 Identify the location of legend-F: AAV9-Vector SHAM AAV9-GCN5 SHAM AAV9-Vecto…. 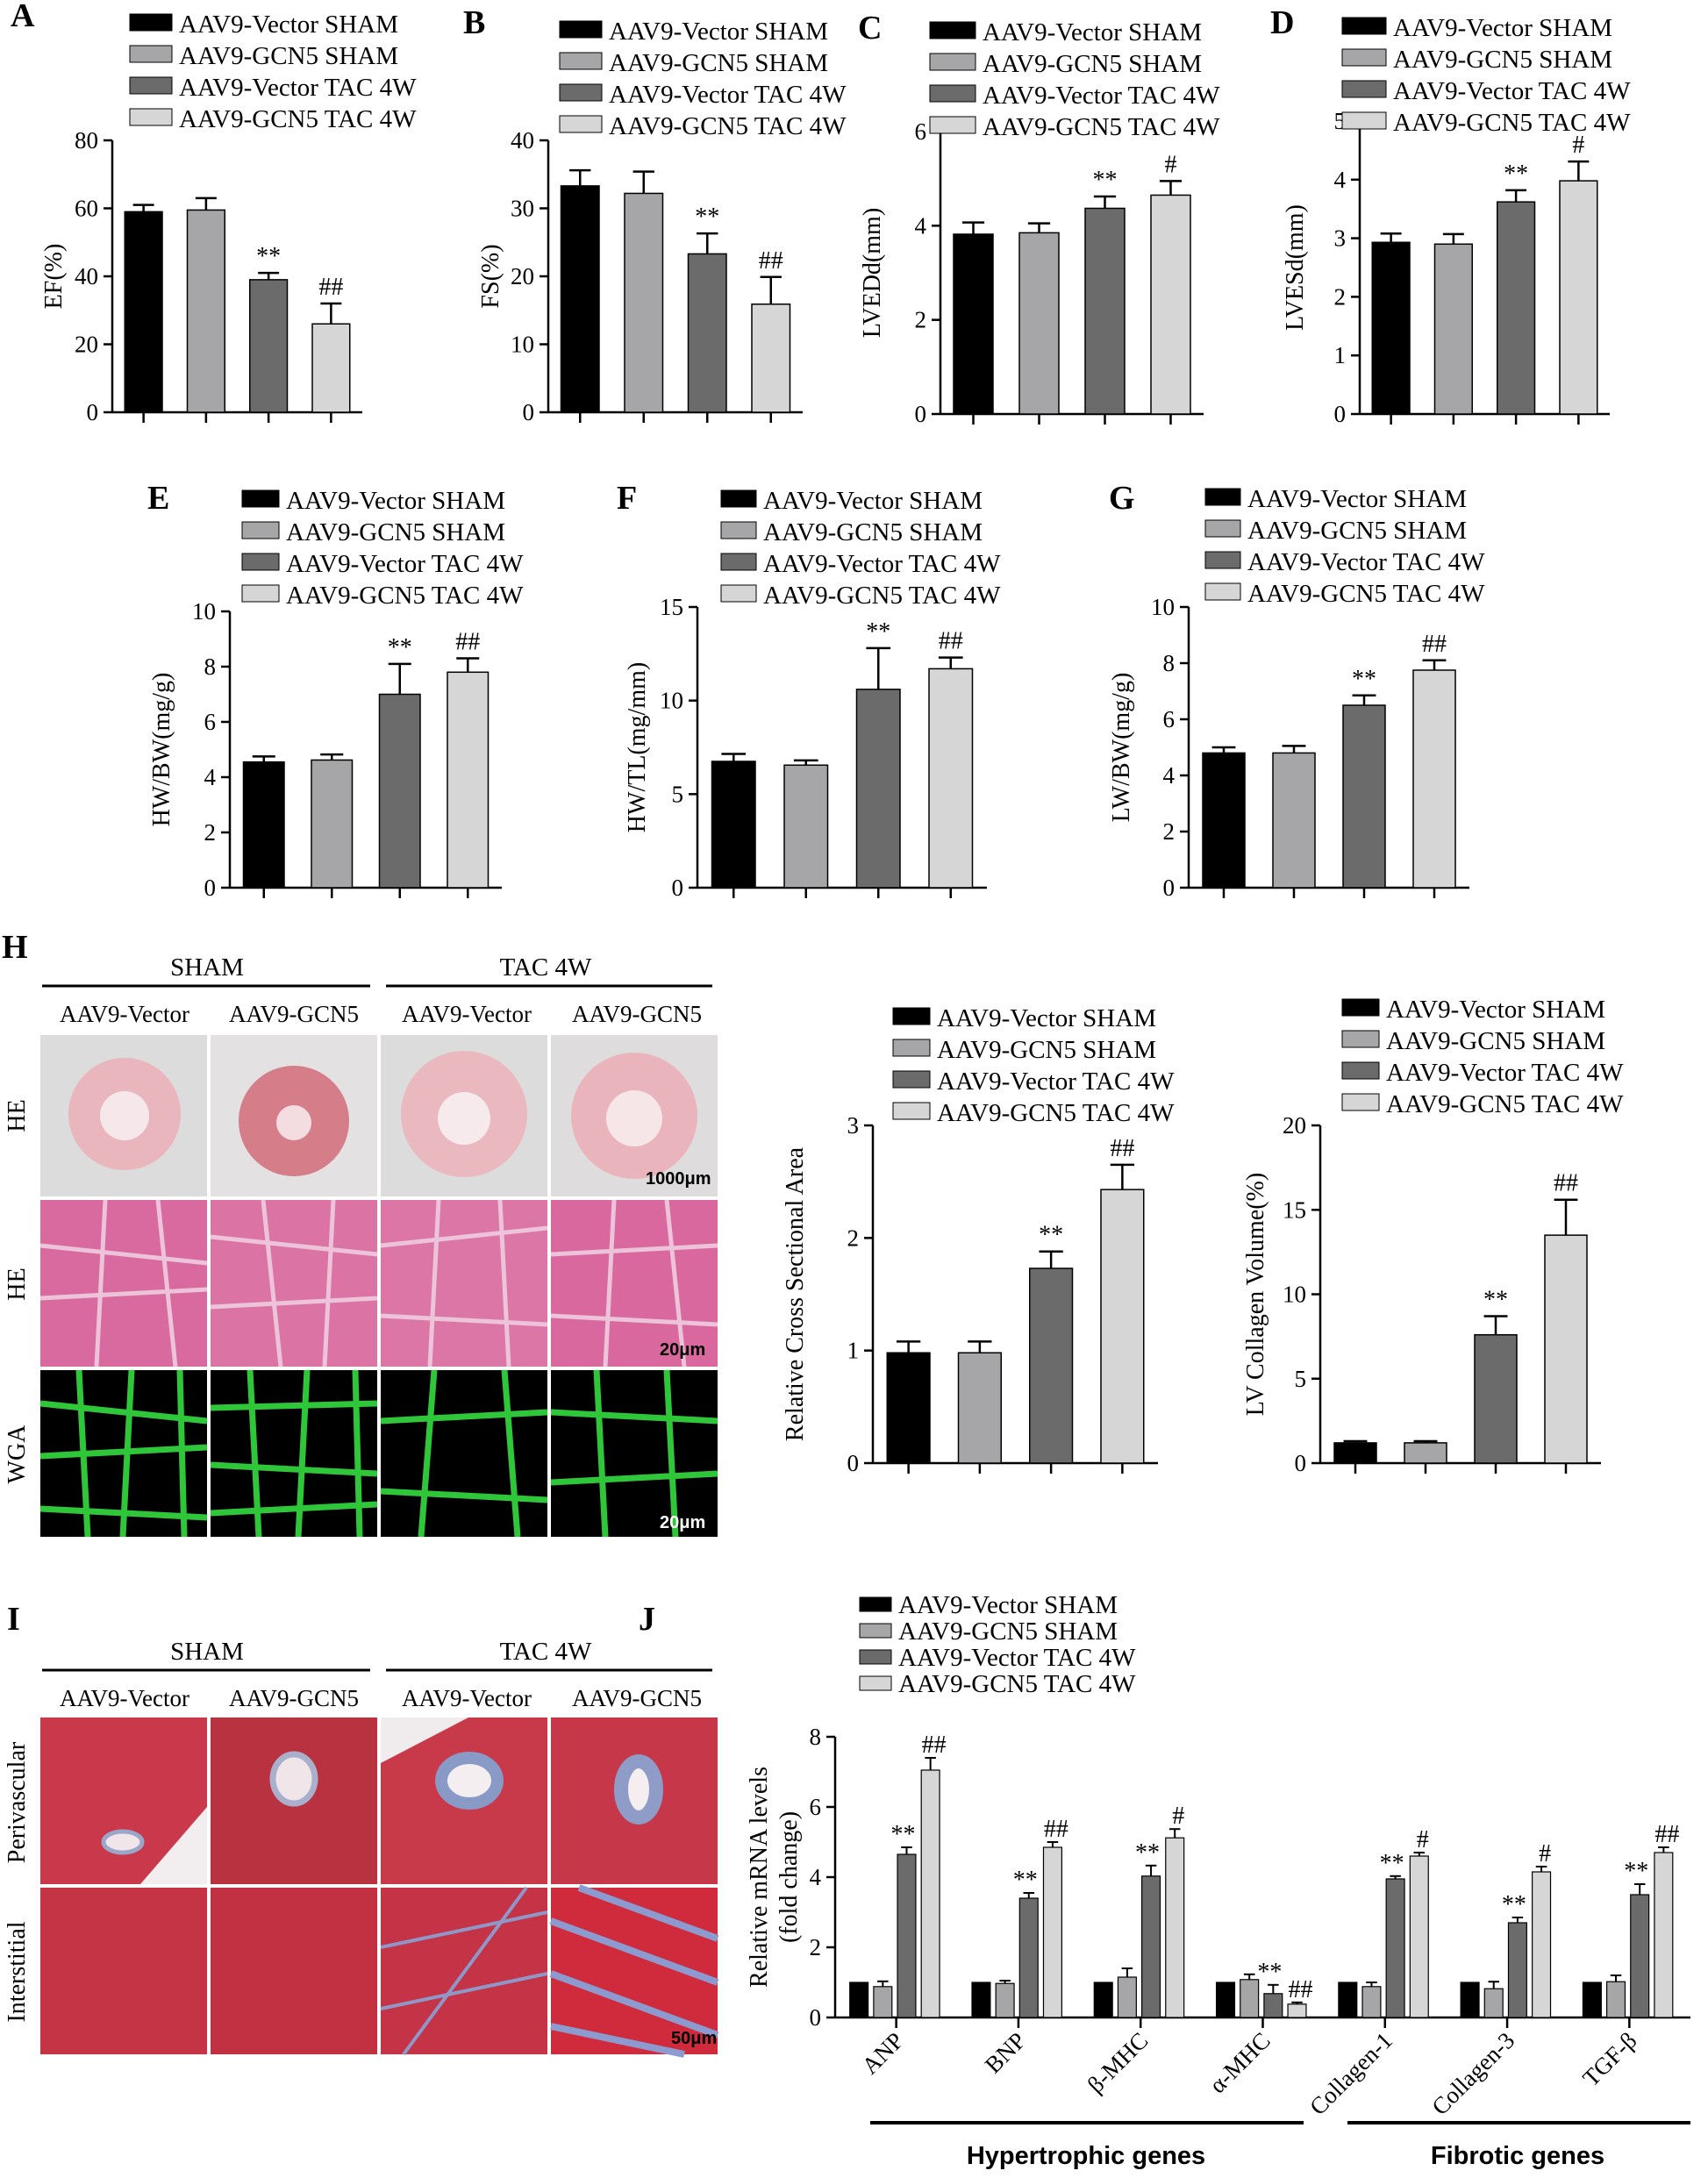
(860, 548).